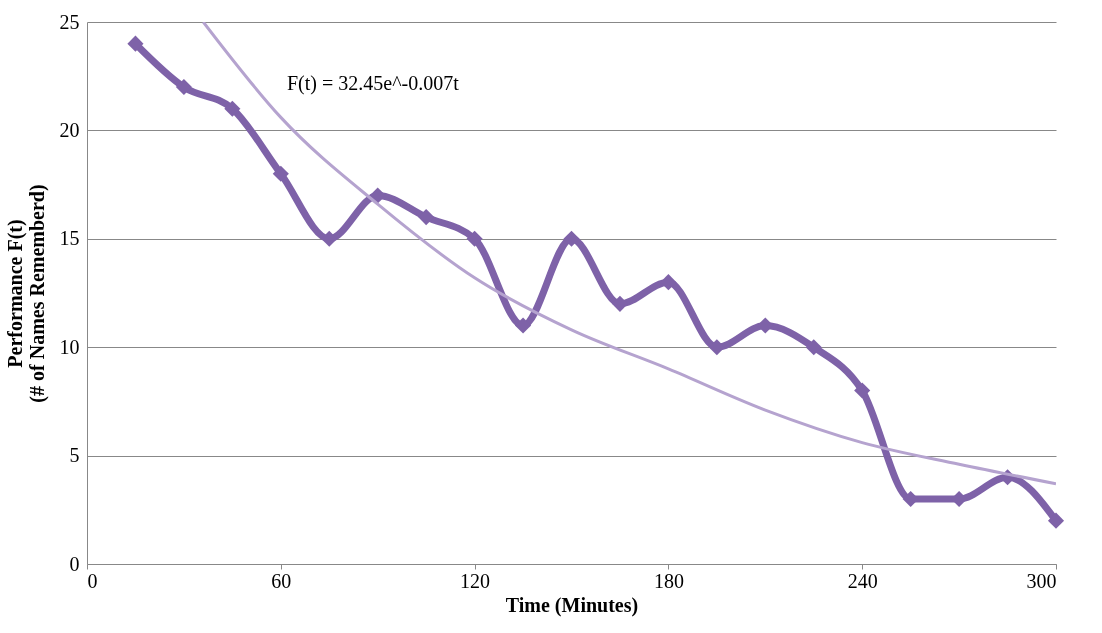  Describe the element at coordinates (69, 21) in the screenshot. I see `y-tick-label: 25` at that location.